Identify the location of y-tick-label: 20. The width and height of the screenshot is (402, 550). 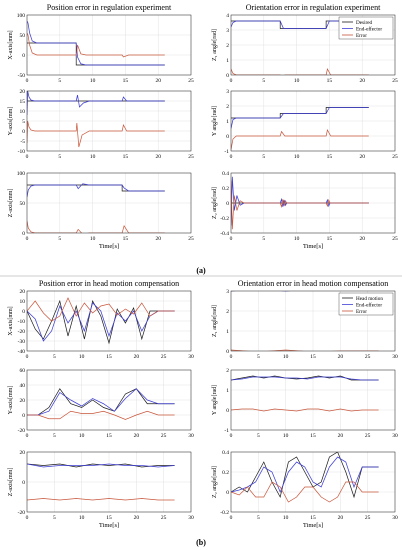
(23, 453).